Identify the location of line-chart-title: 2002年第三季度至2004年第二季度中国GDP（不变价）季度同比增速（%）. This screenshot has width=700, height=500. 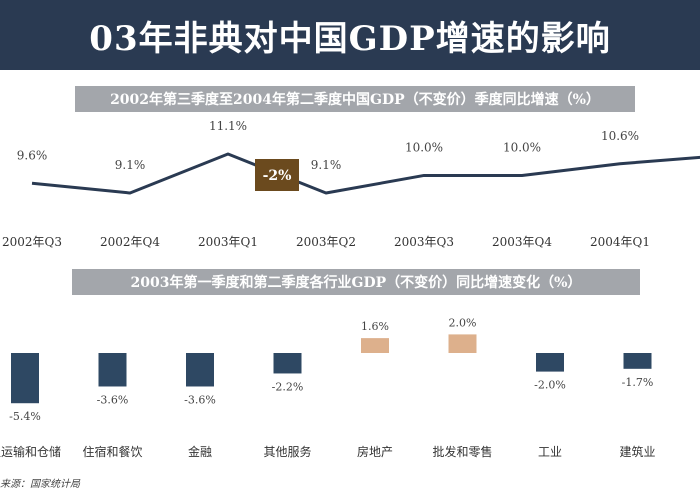
(355, 99).